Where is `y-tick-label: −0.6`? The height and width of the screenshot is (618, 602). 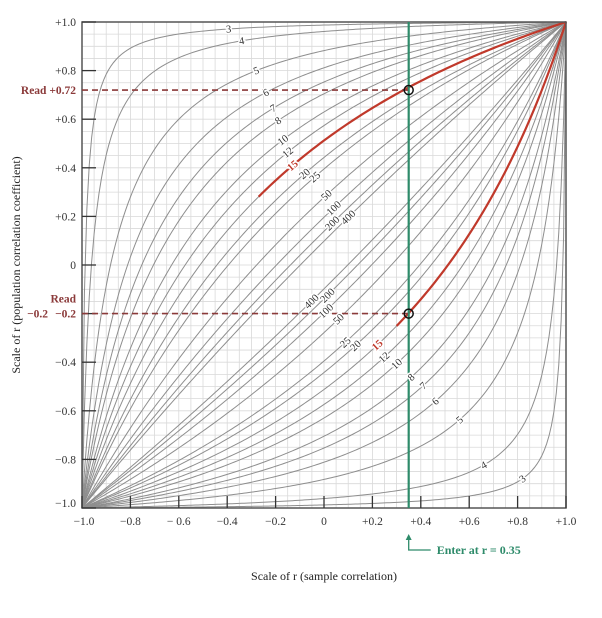
y-tick-label: −0.6 is located at coordinates (65, 412).